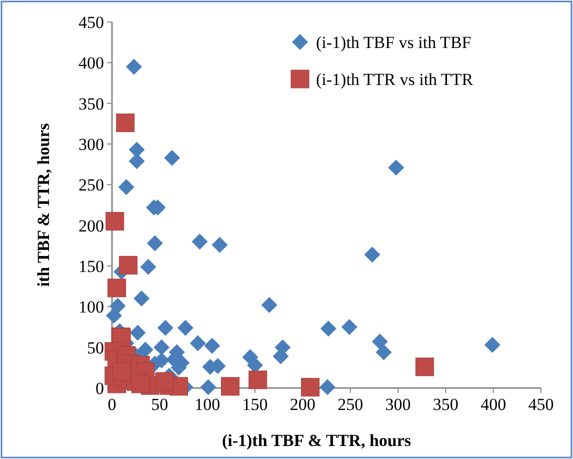 The height and width of the screenshot is (459, 573). Describe the element at coordinates (541, 404) in the screenshot. I see `x-tick-label: 450` at that location.